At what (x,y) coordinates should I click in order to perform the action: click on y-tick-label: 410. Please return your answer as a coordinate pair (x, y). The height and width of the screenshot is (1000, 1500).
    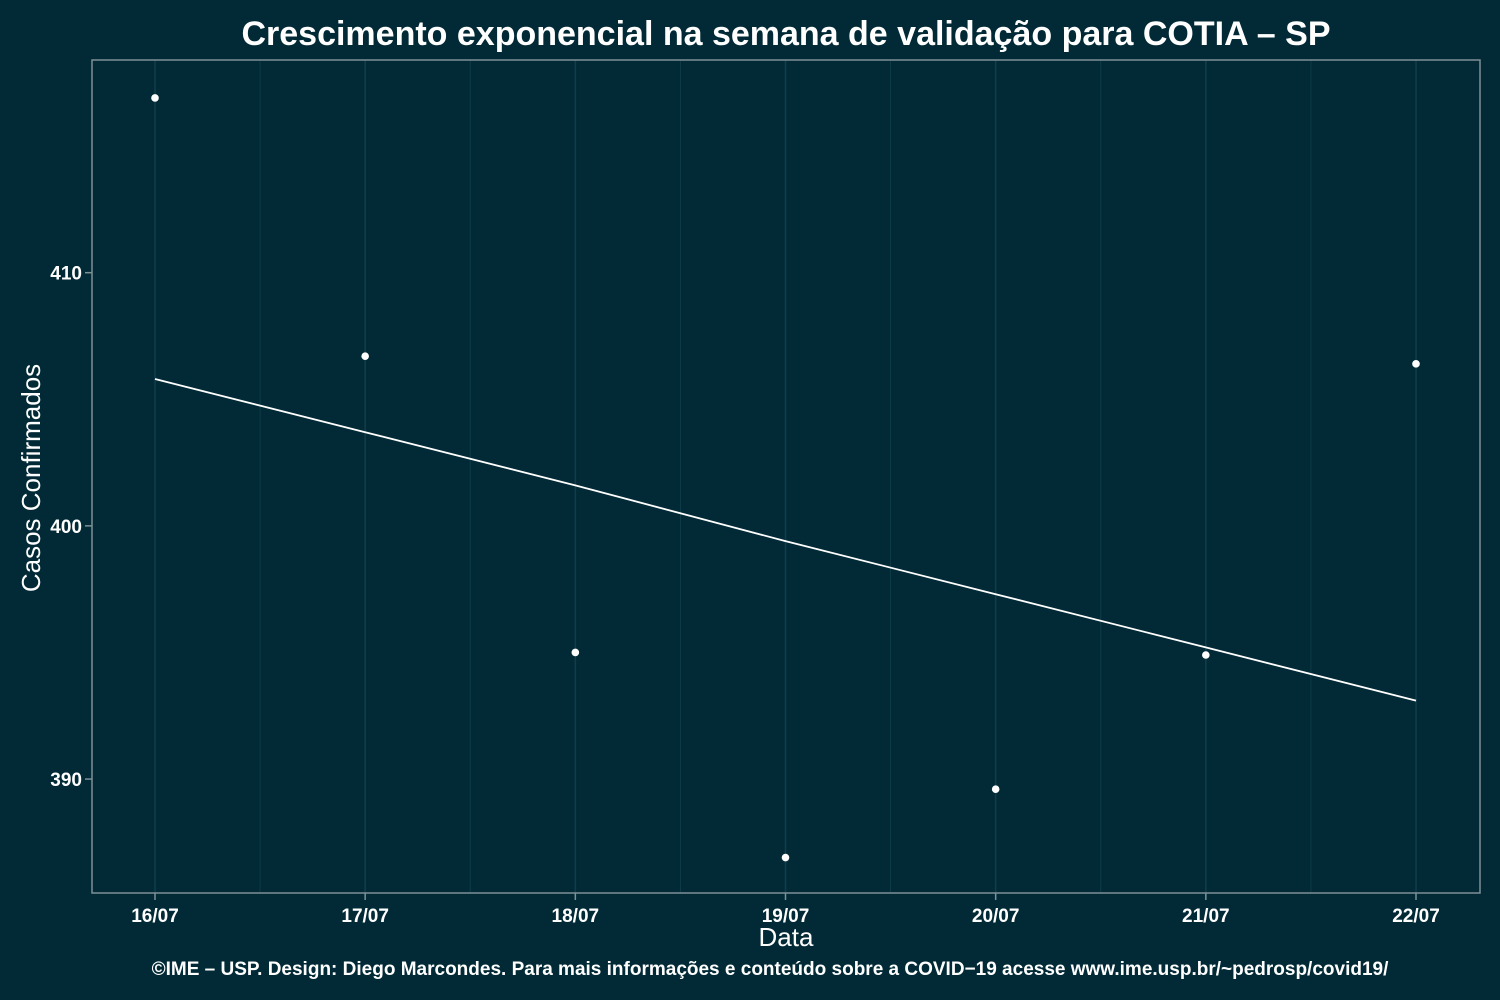
    Looking at the image, I should click on (66, 274).